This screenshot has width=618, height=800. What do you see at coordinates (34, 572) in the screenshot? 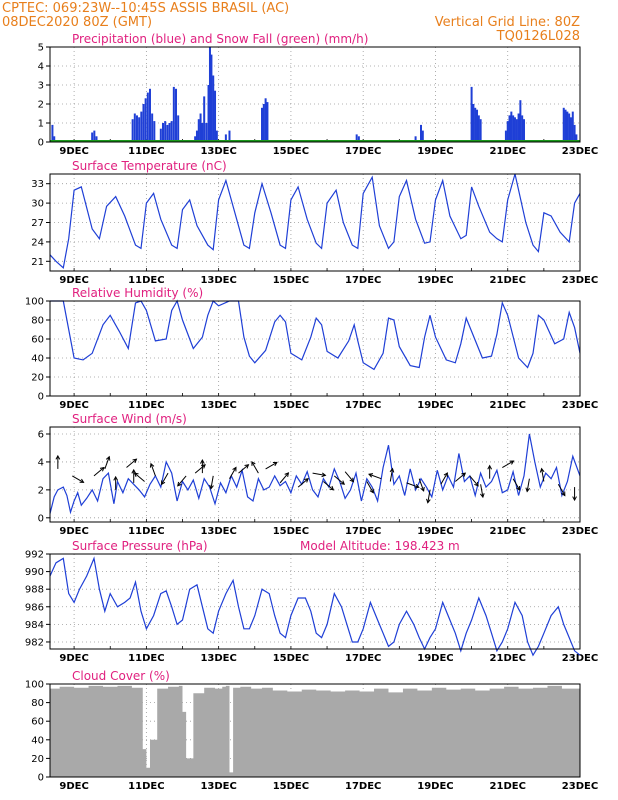
I see `y-tick-label: 990` at bounding box center [34, 572].